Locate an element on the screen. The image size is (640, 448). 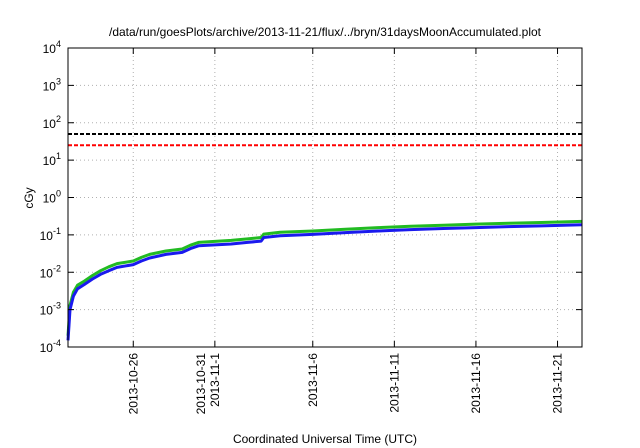
x-tick-label: 2013-11-21 is located at coordinates (558, 383).